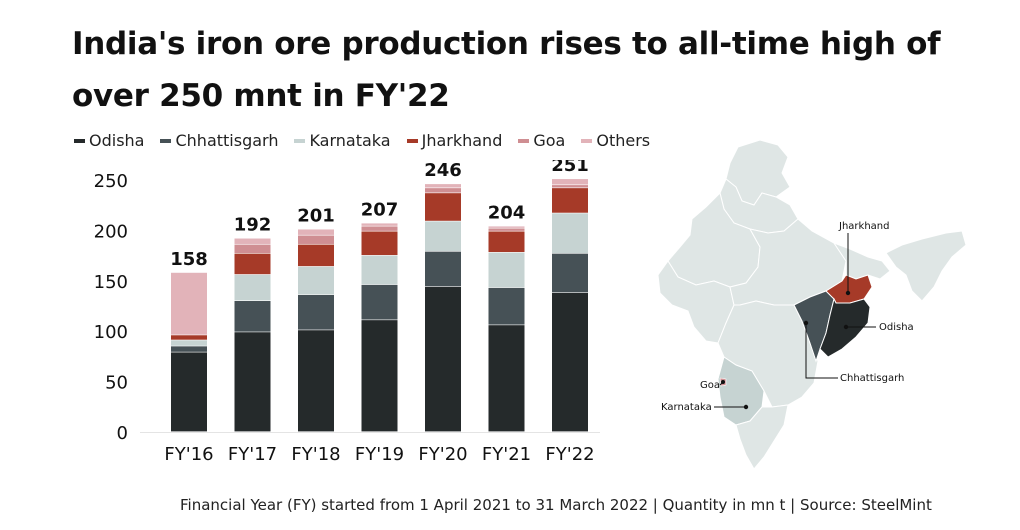  Describe the element at coordinates (189, 259) in the screenshot. I see `bar-total-label: 158` at that location.